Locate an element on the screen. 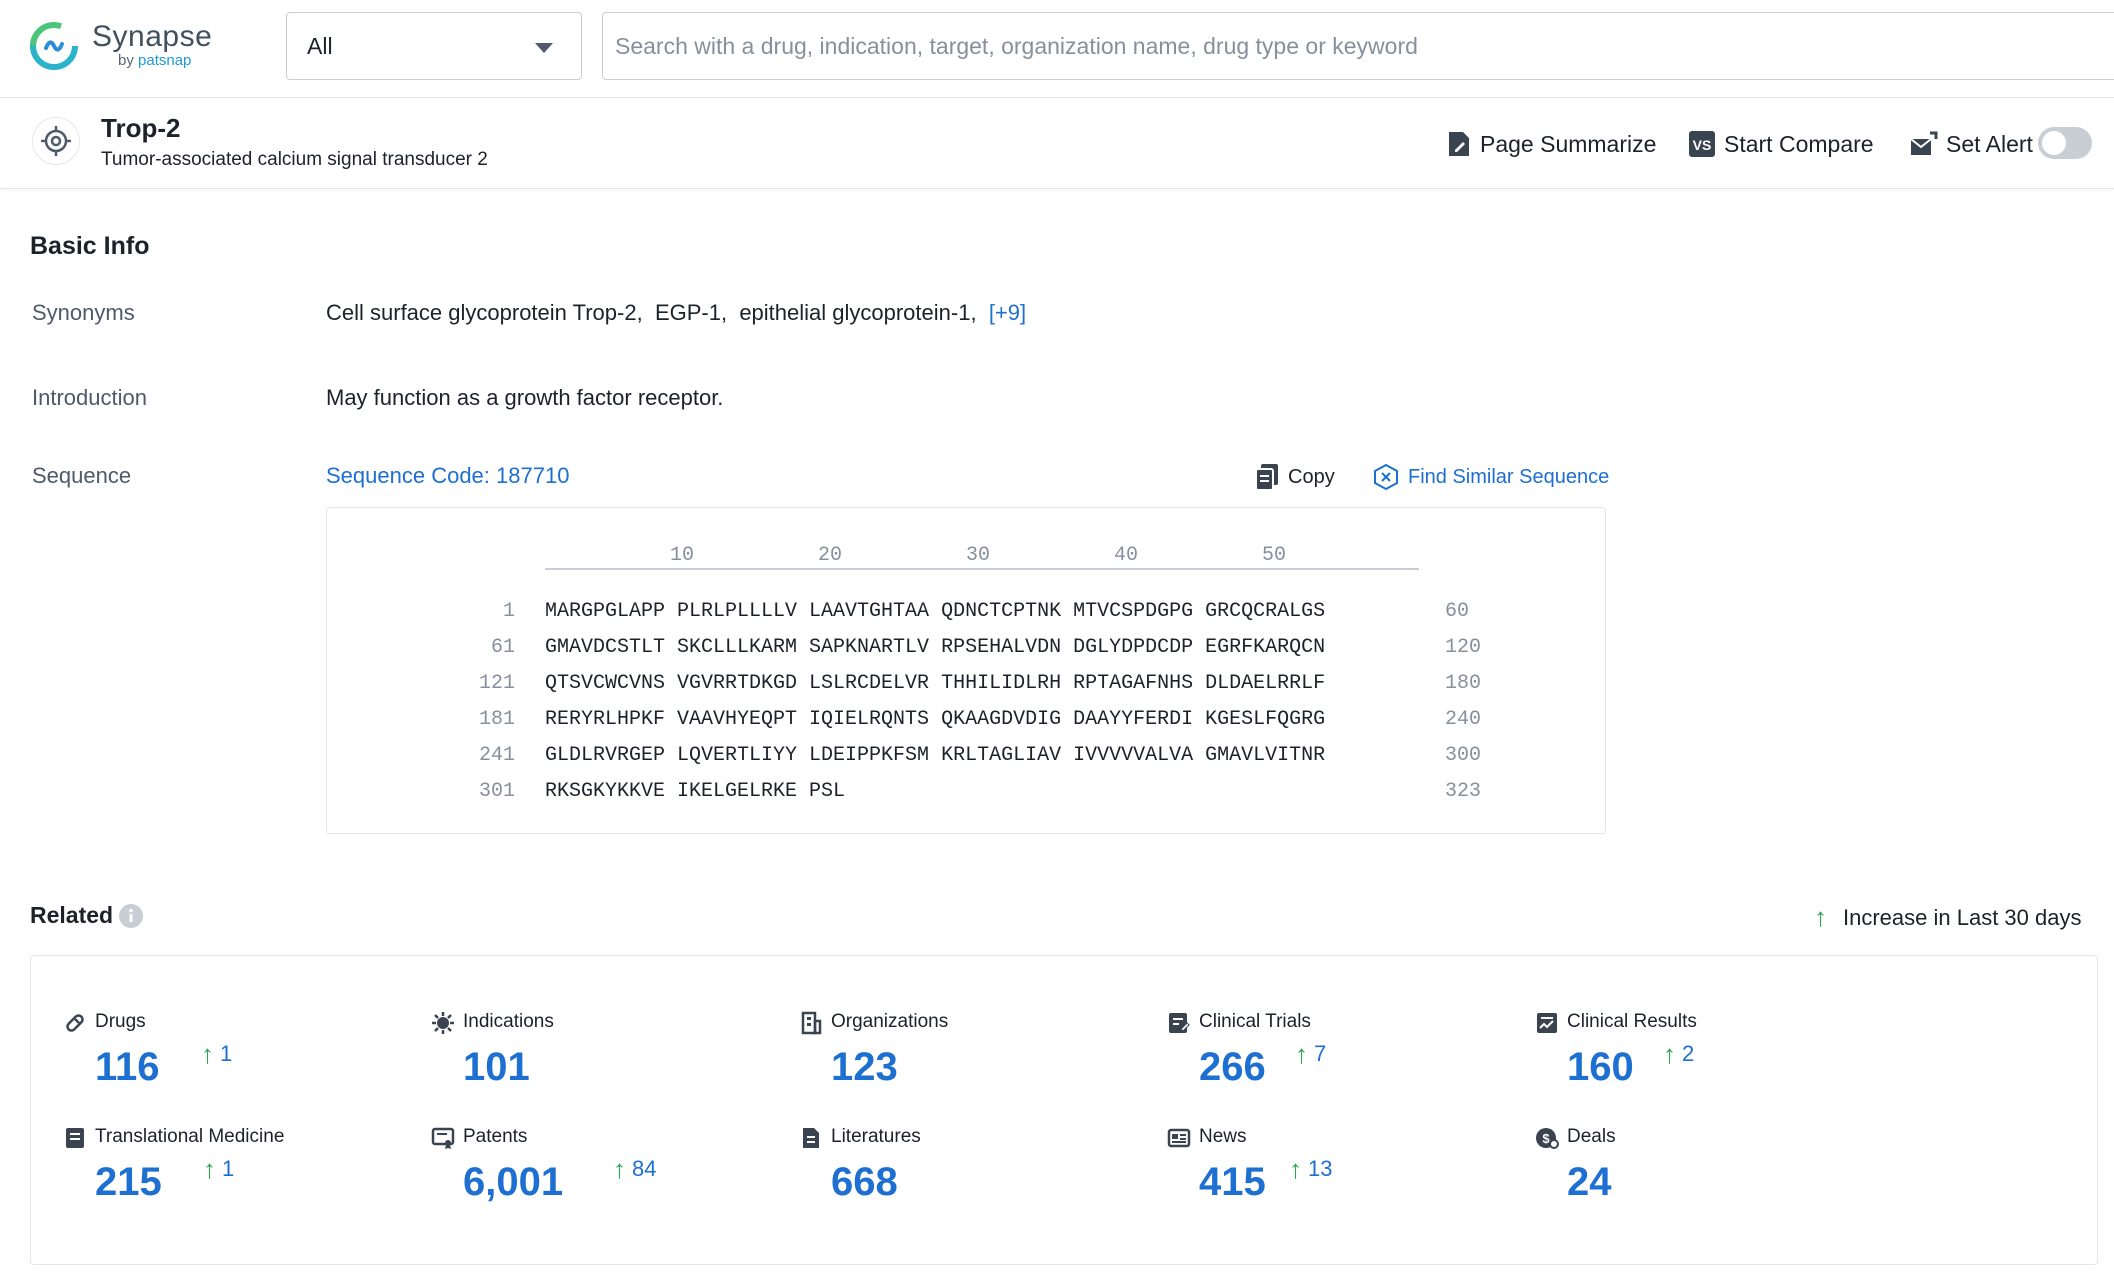  page-summarize-button: Page Summarize is located at coordinates (1551, 144).